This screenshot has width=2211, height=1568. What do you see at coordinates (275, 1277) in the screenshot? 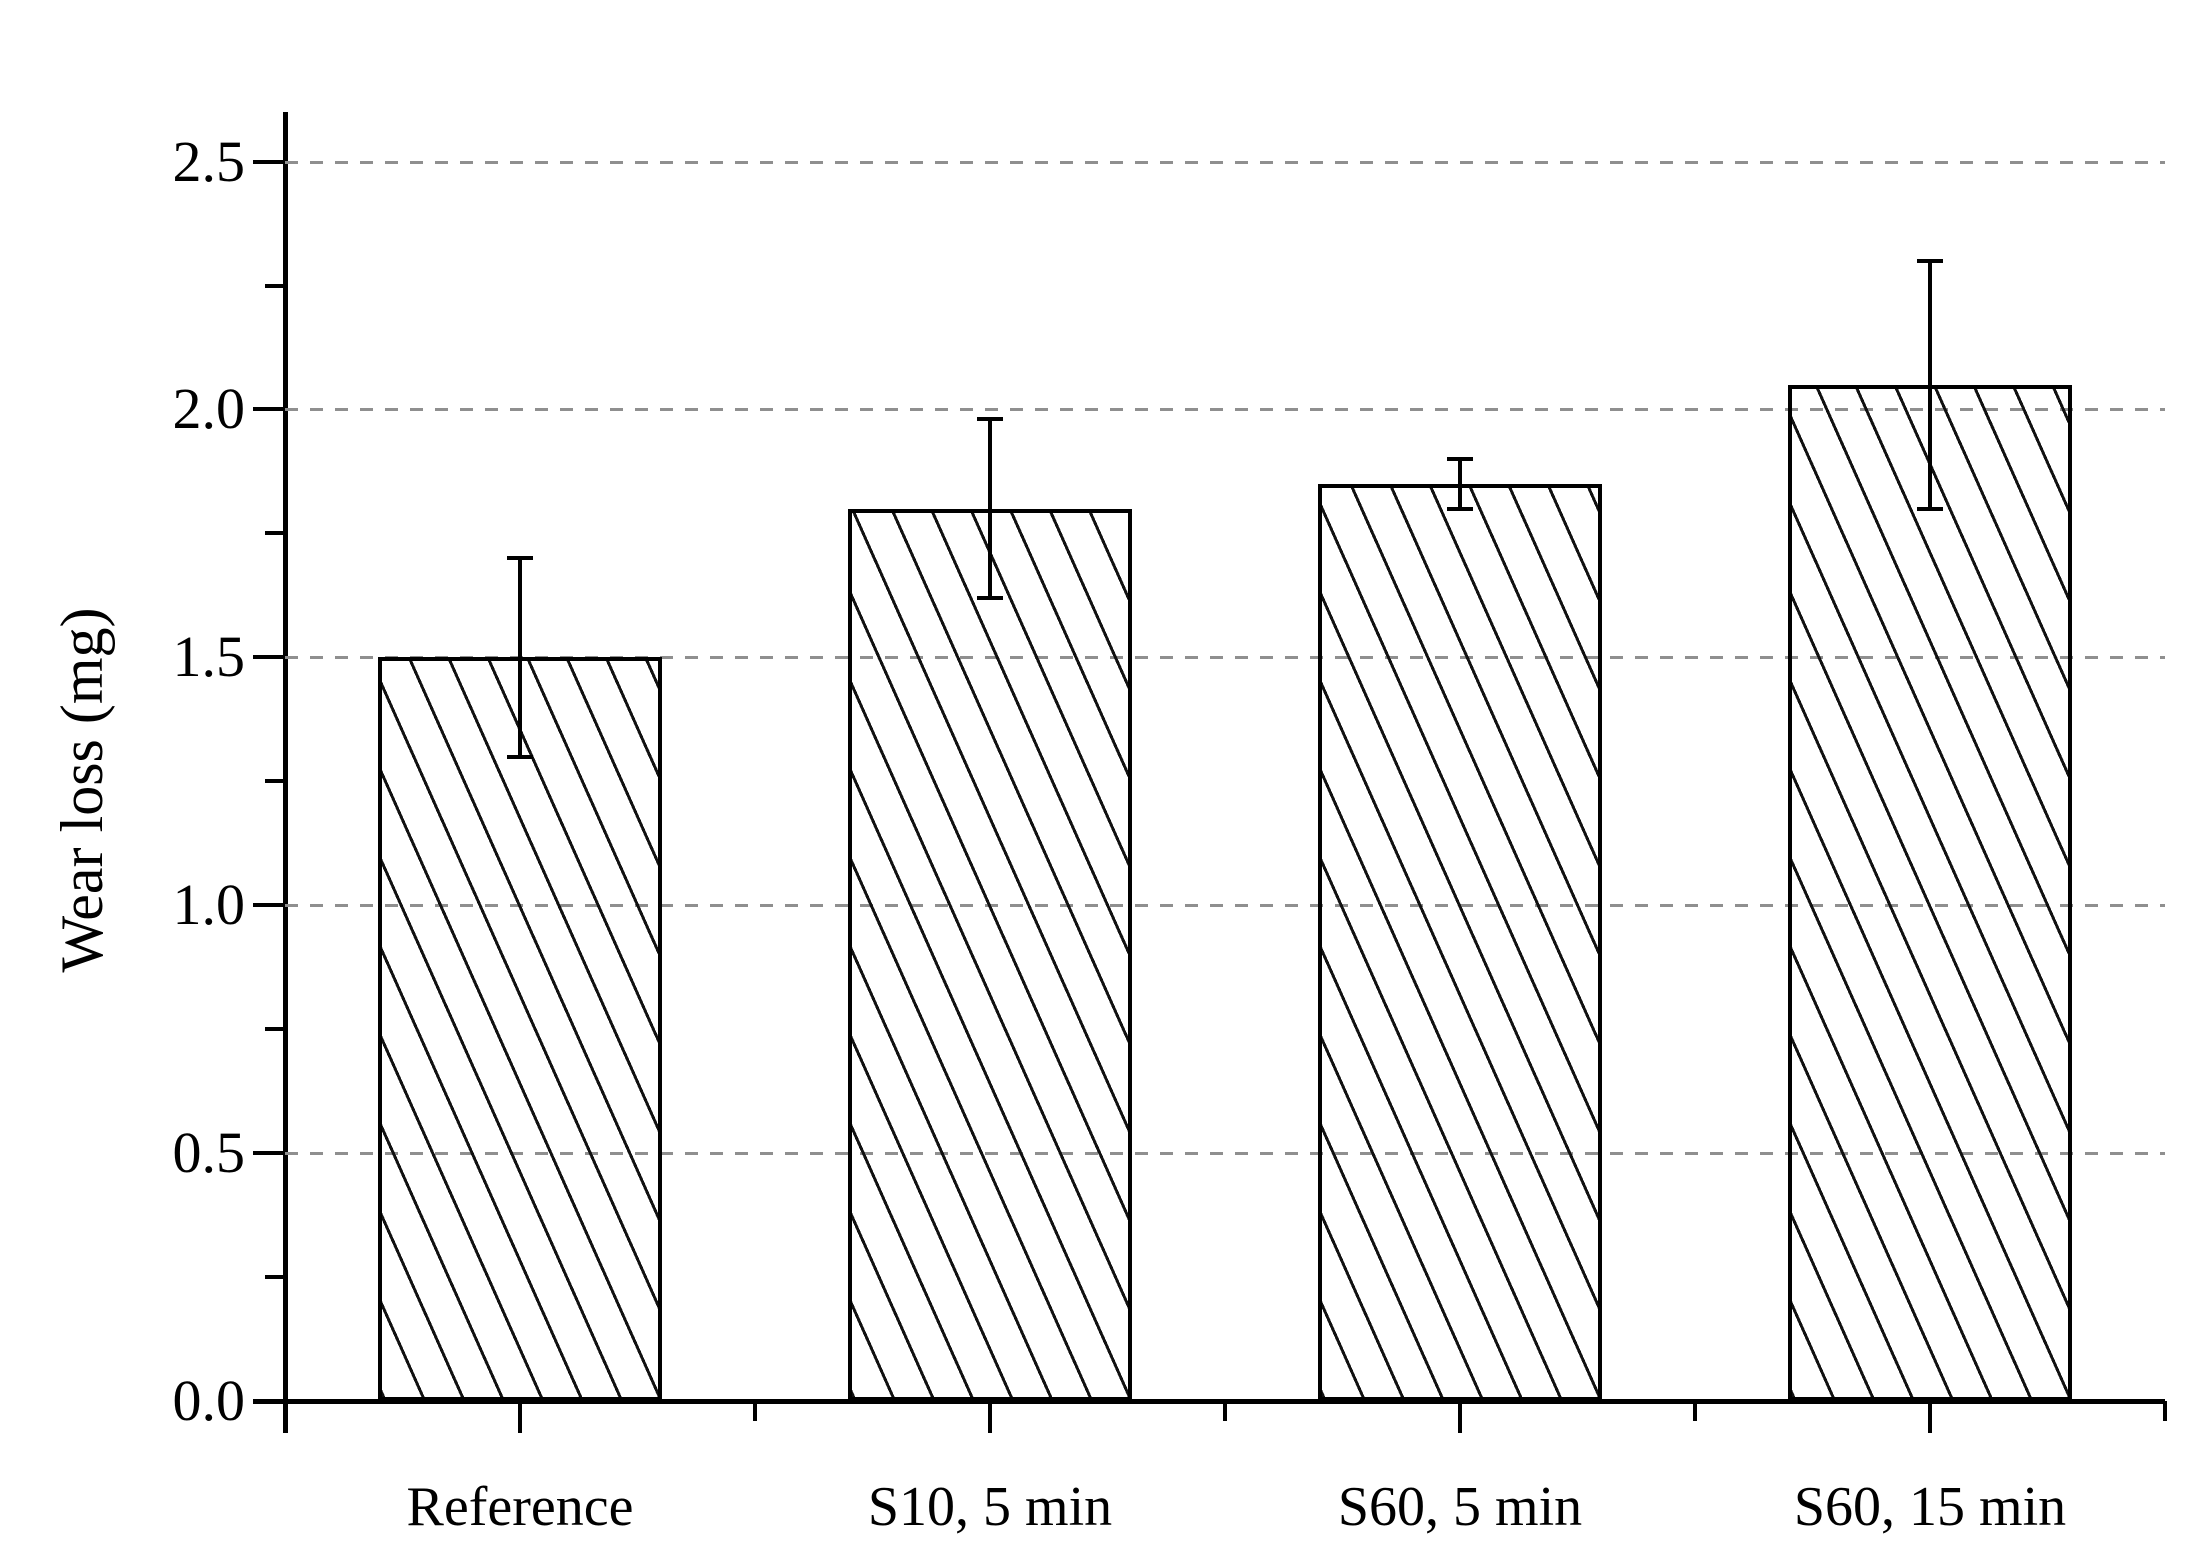
I see `y-minor-tick-0.25` at bounding box center [275, 1277].